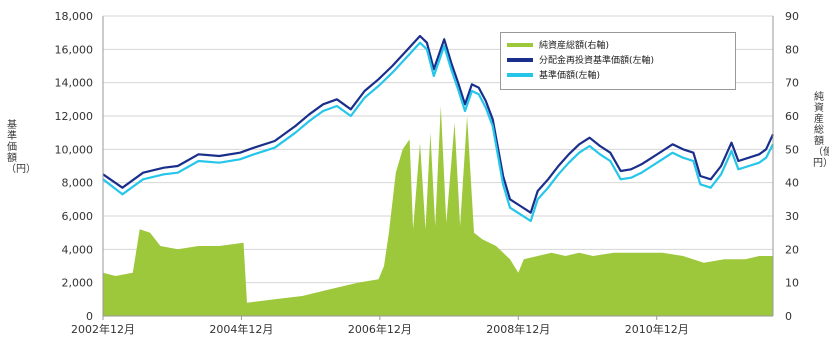 The image size is (829, 340). Describe the element at coordinates (380, 329) in the screenshot. I see `x-tick-label: 2006年12月` at that location.